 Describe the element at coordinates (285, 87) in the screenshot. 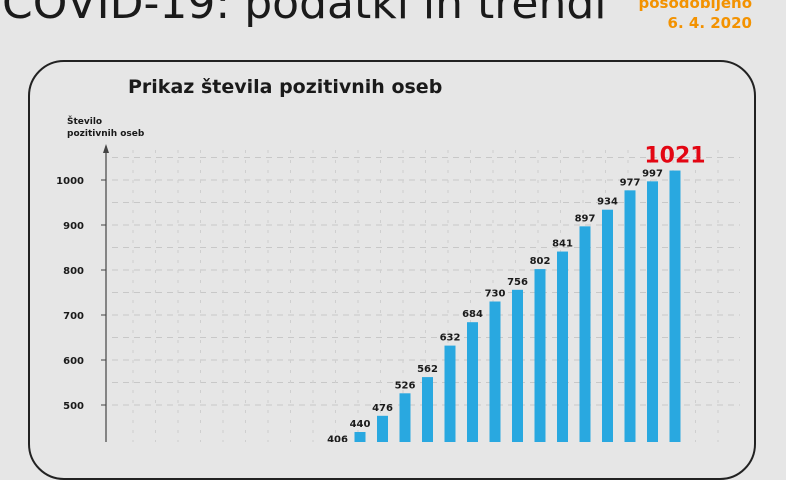

I see `chart-title: Prikaz števila pozitivnih oseb` at that location.